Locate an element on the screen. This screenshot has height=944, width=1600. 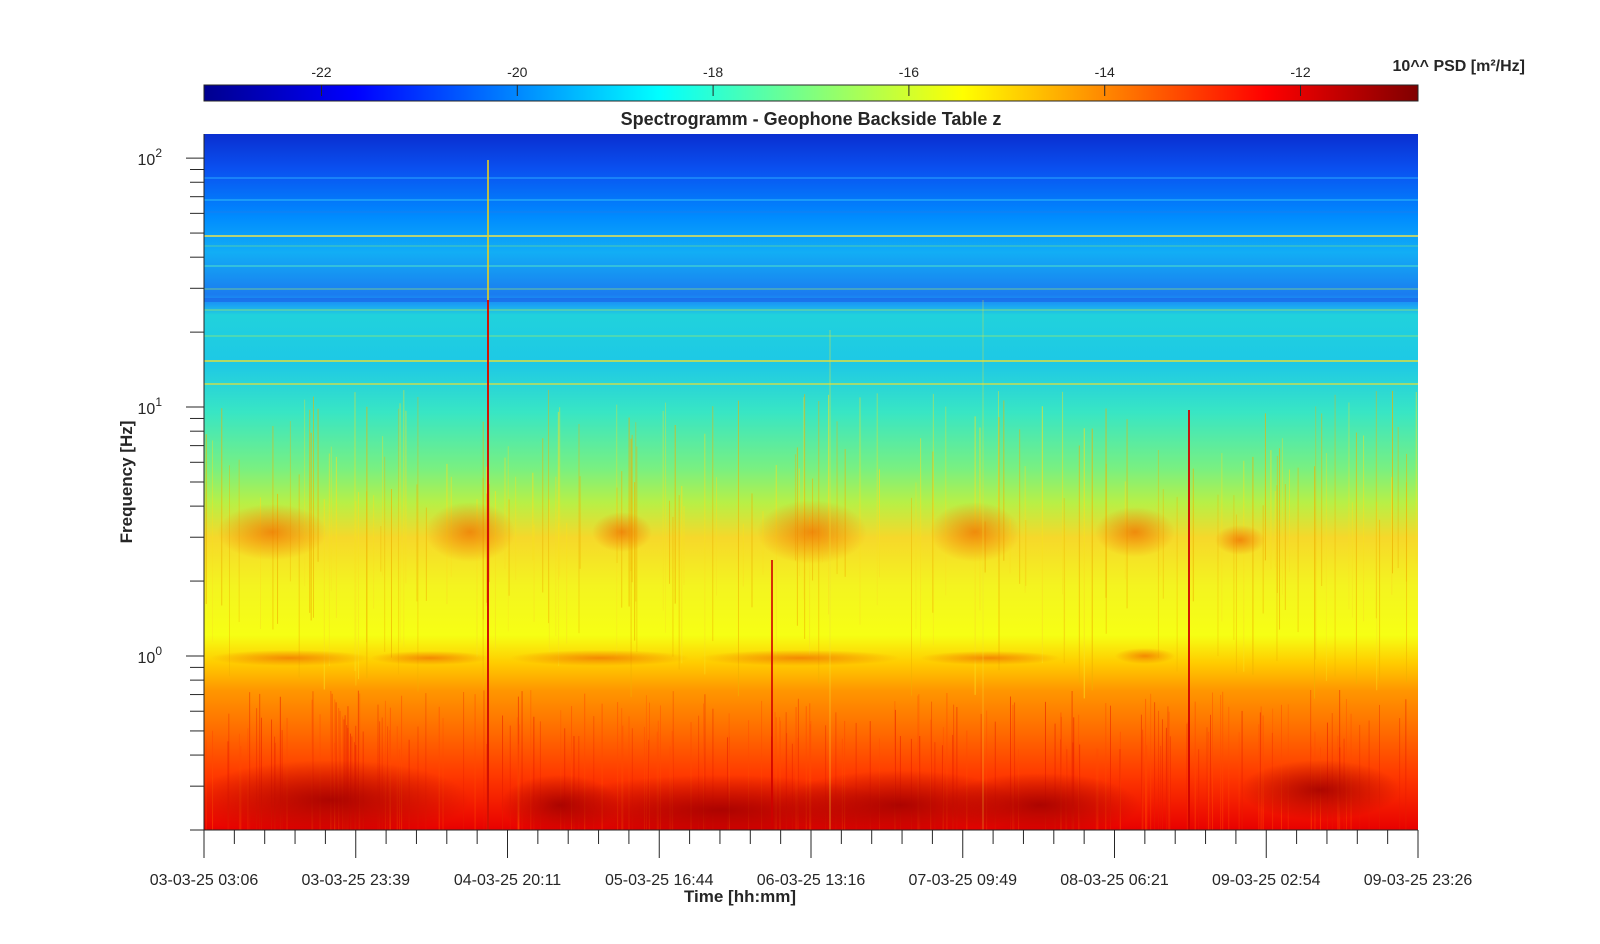
y-tick-exponent: 1 is located at coordinates (158, 402).